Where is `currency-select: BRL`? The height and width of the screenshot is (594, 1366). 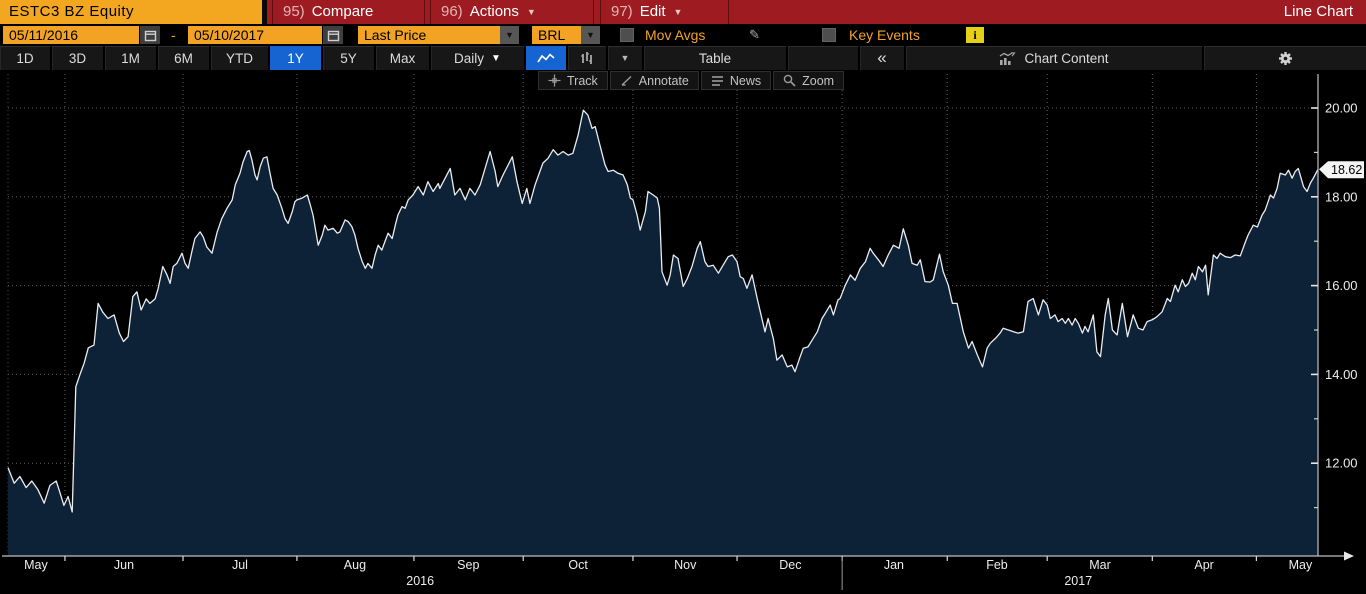
currency-select: BRL is located at coordinates (556, 35).